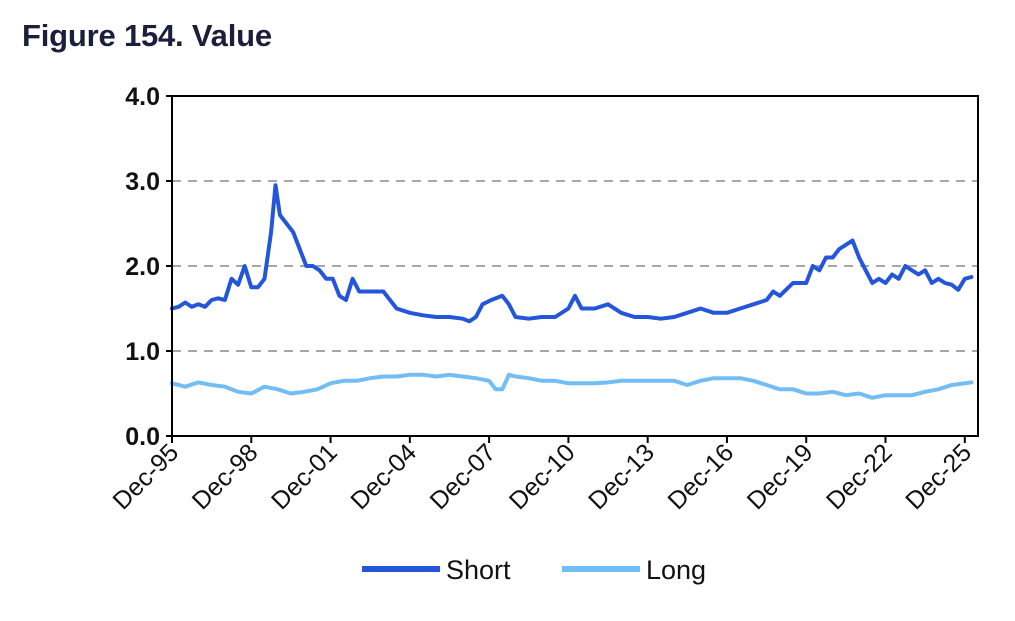 This screenshot has width=1015, height=621. What do you see at coordinates (142, 437) in the screenshot?
I see `y-tick-label: 0.0` at bounding box center [142, 437].